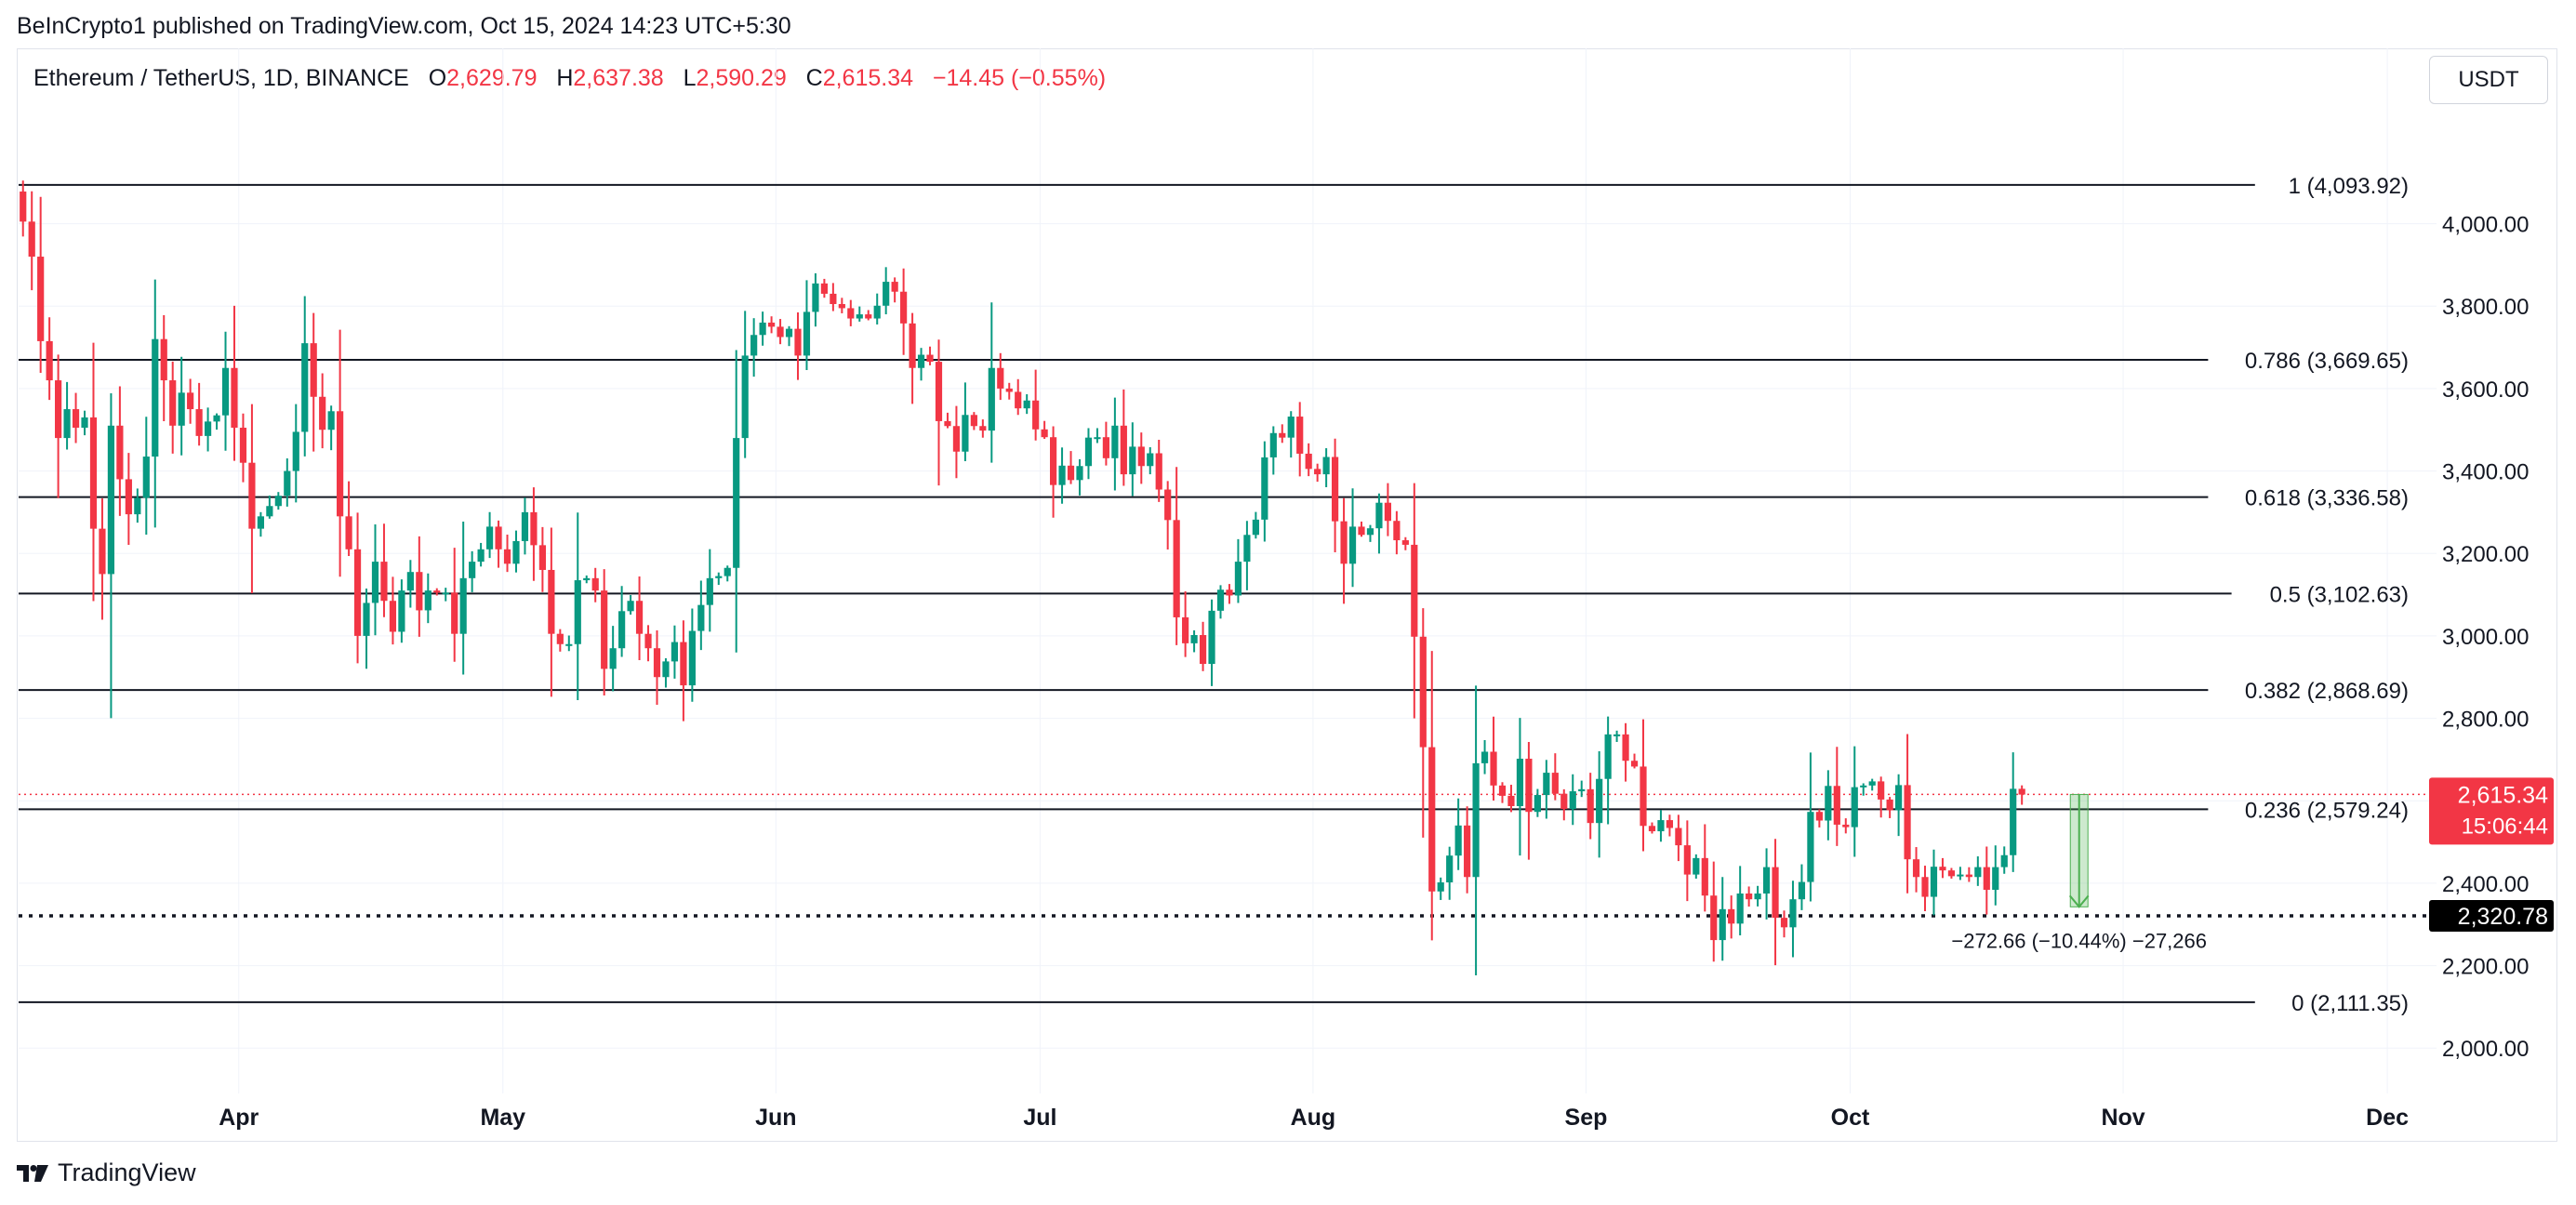  Describe the element at coordinates (2485, 225) in the screenshot. I see `y-tick-label: 4,000.00` at that location.